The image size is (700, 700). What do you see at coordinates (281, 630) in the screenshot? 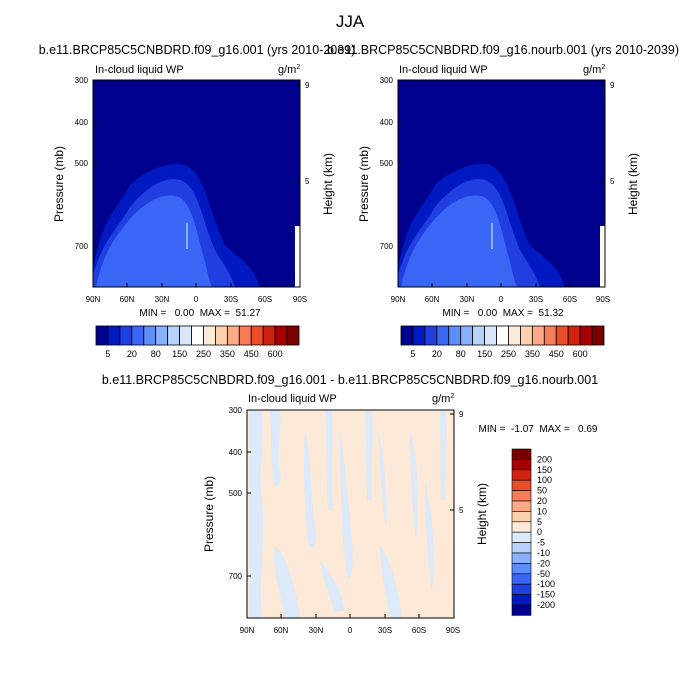
I see `panel-3-xtick-60n: 60N` at bounding box center [281, 630].